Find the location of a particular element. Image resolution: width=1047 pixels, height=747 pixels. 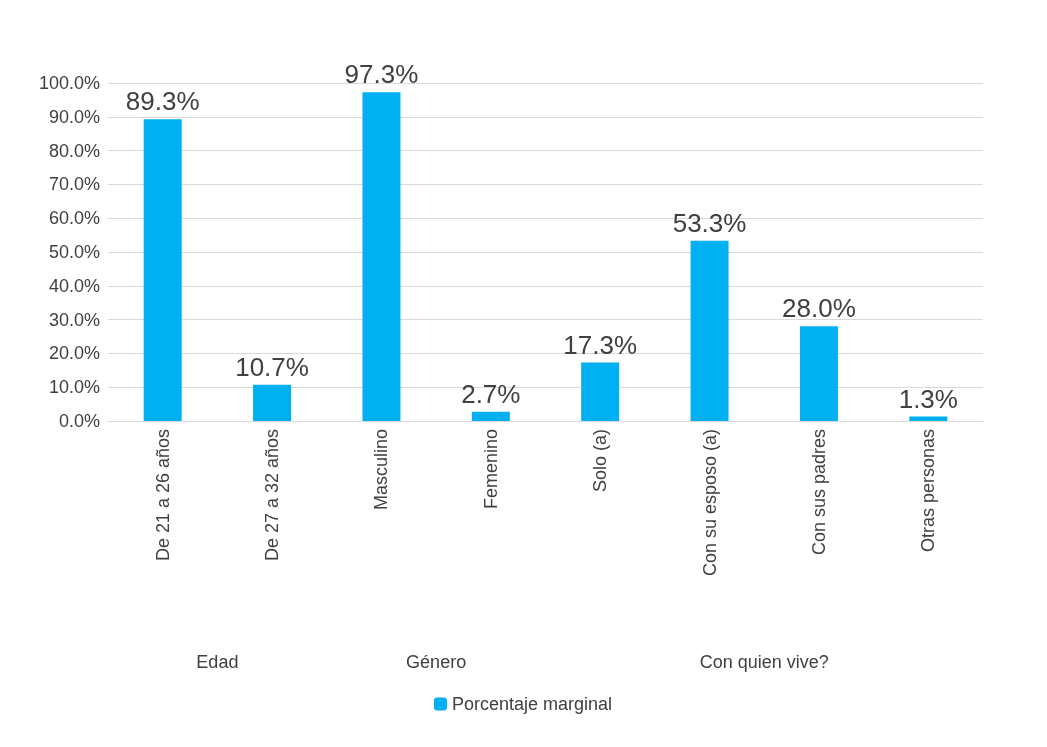

data-label: 28.0% is located at coordinates (819, 308).